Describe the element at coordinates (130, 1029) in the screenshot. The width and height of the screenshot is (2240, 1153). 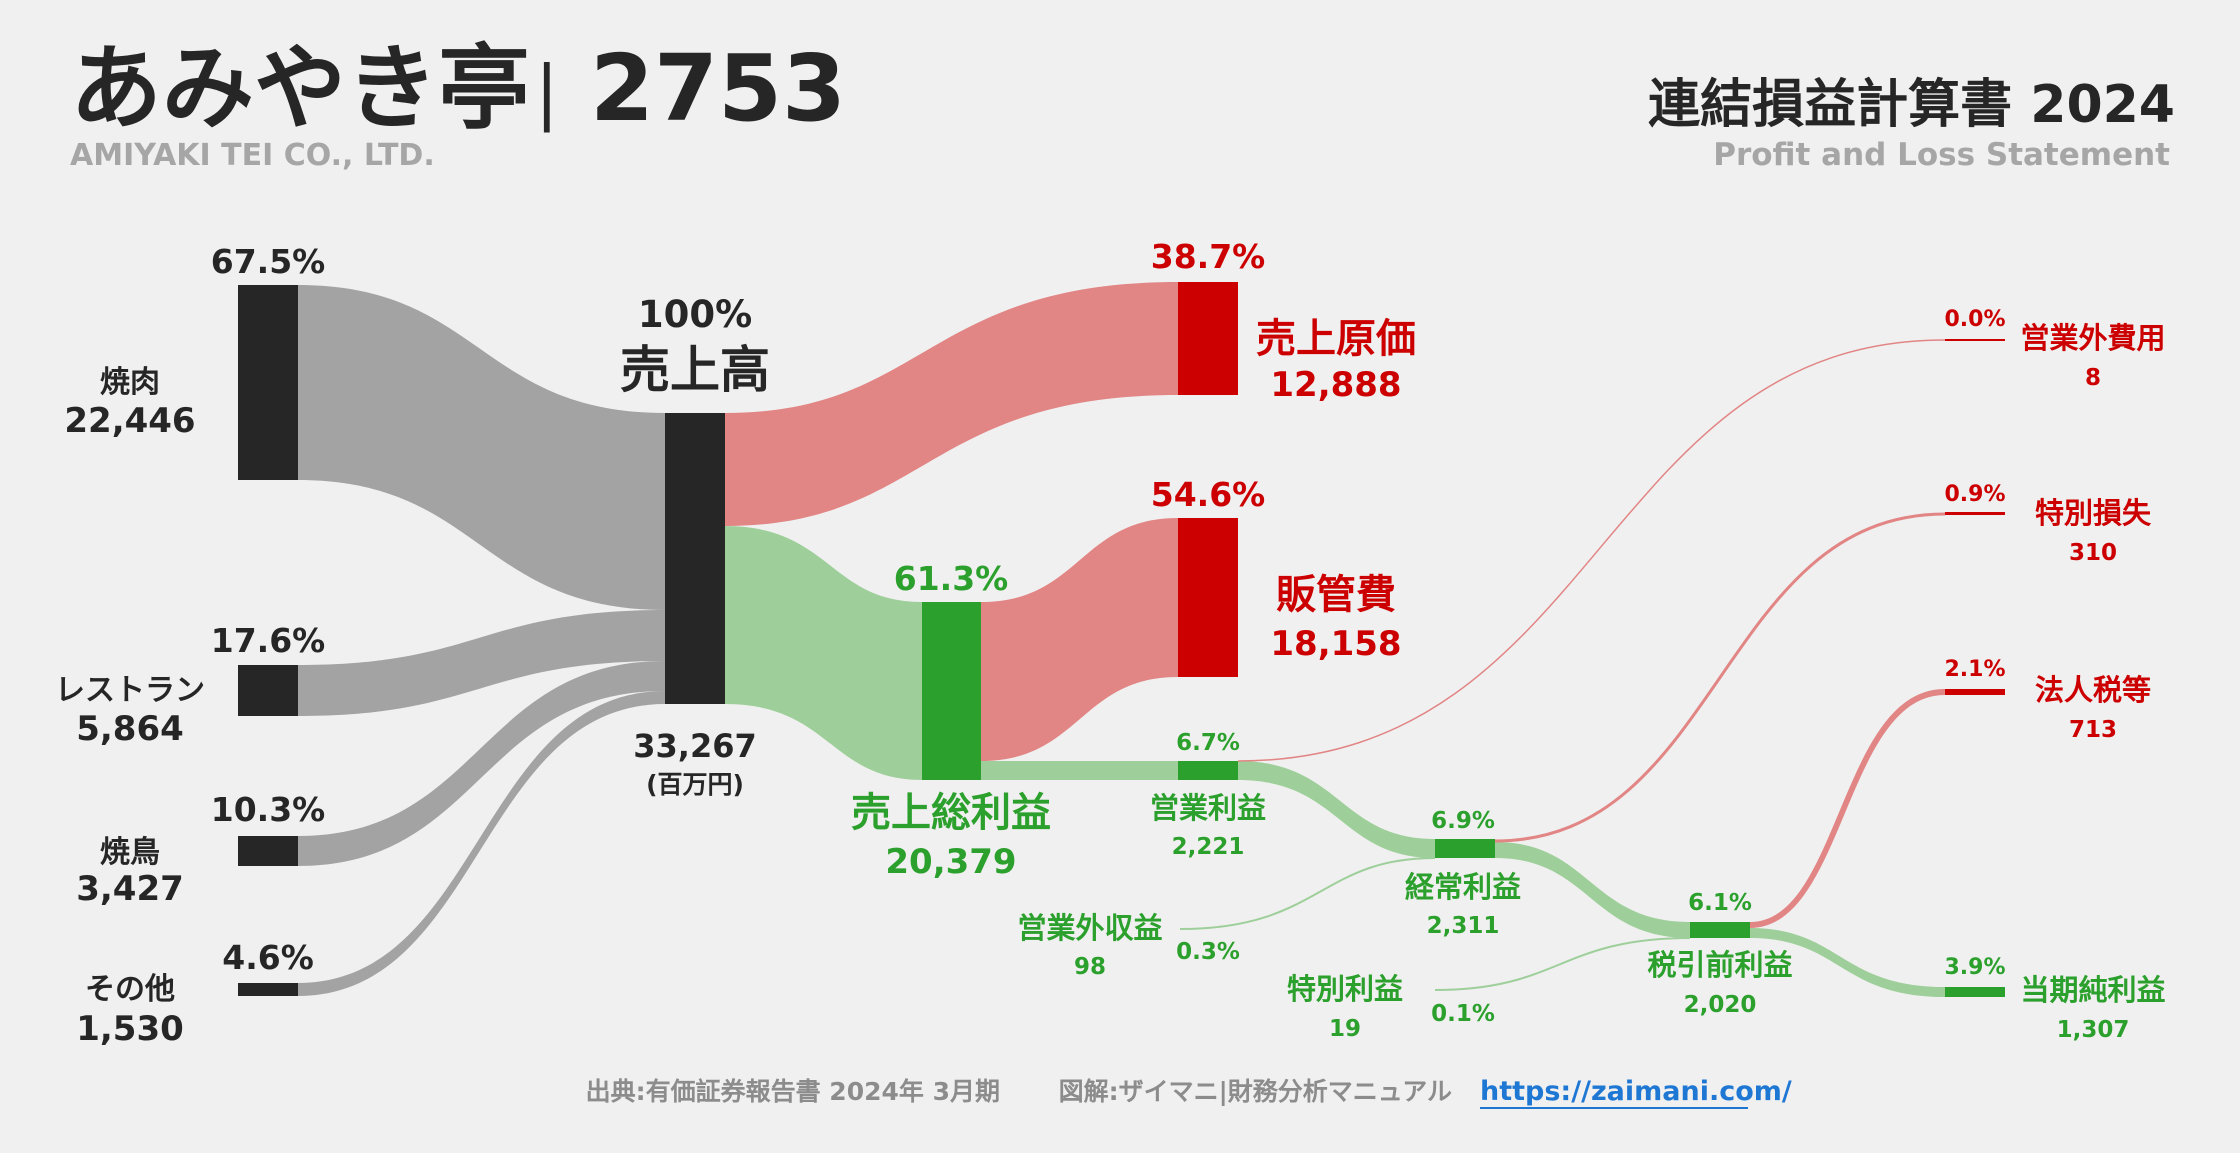
I see `other-value: 1,530` at that location.